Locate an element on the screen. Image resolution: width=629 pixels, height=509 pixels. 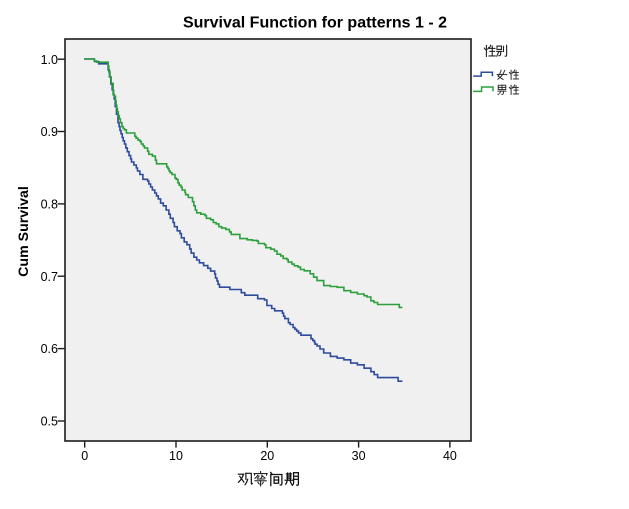
svg-text: 10 is located at coordinates (176, 456).